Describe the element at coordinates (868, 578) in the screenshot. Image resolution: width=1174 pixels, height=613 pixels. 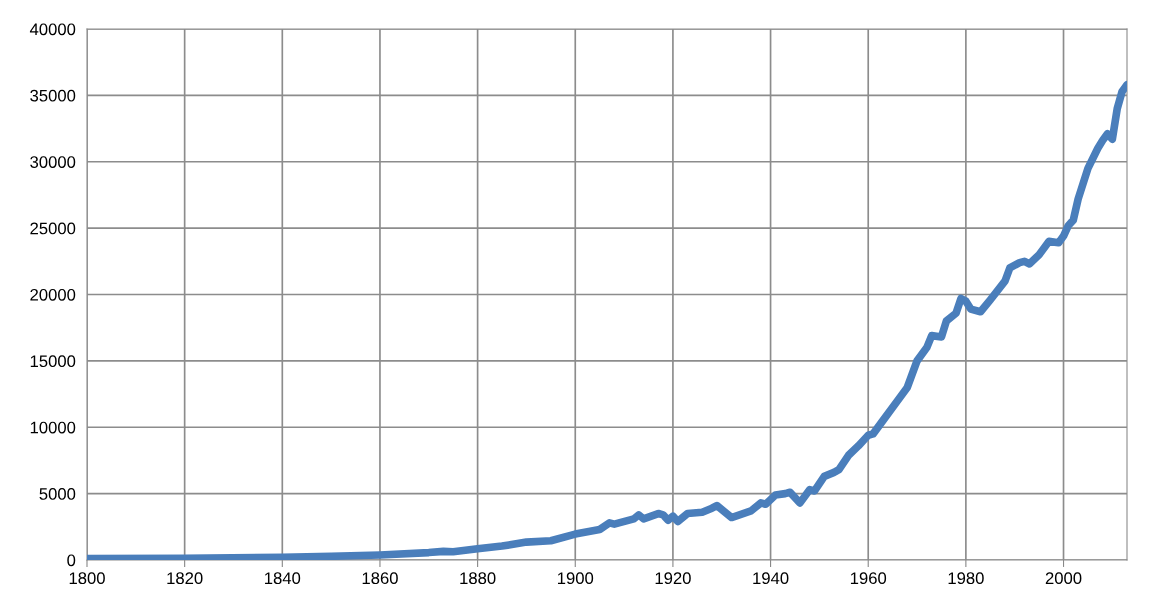
I see `x-tick-label: 1960` at that location.